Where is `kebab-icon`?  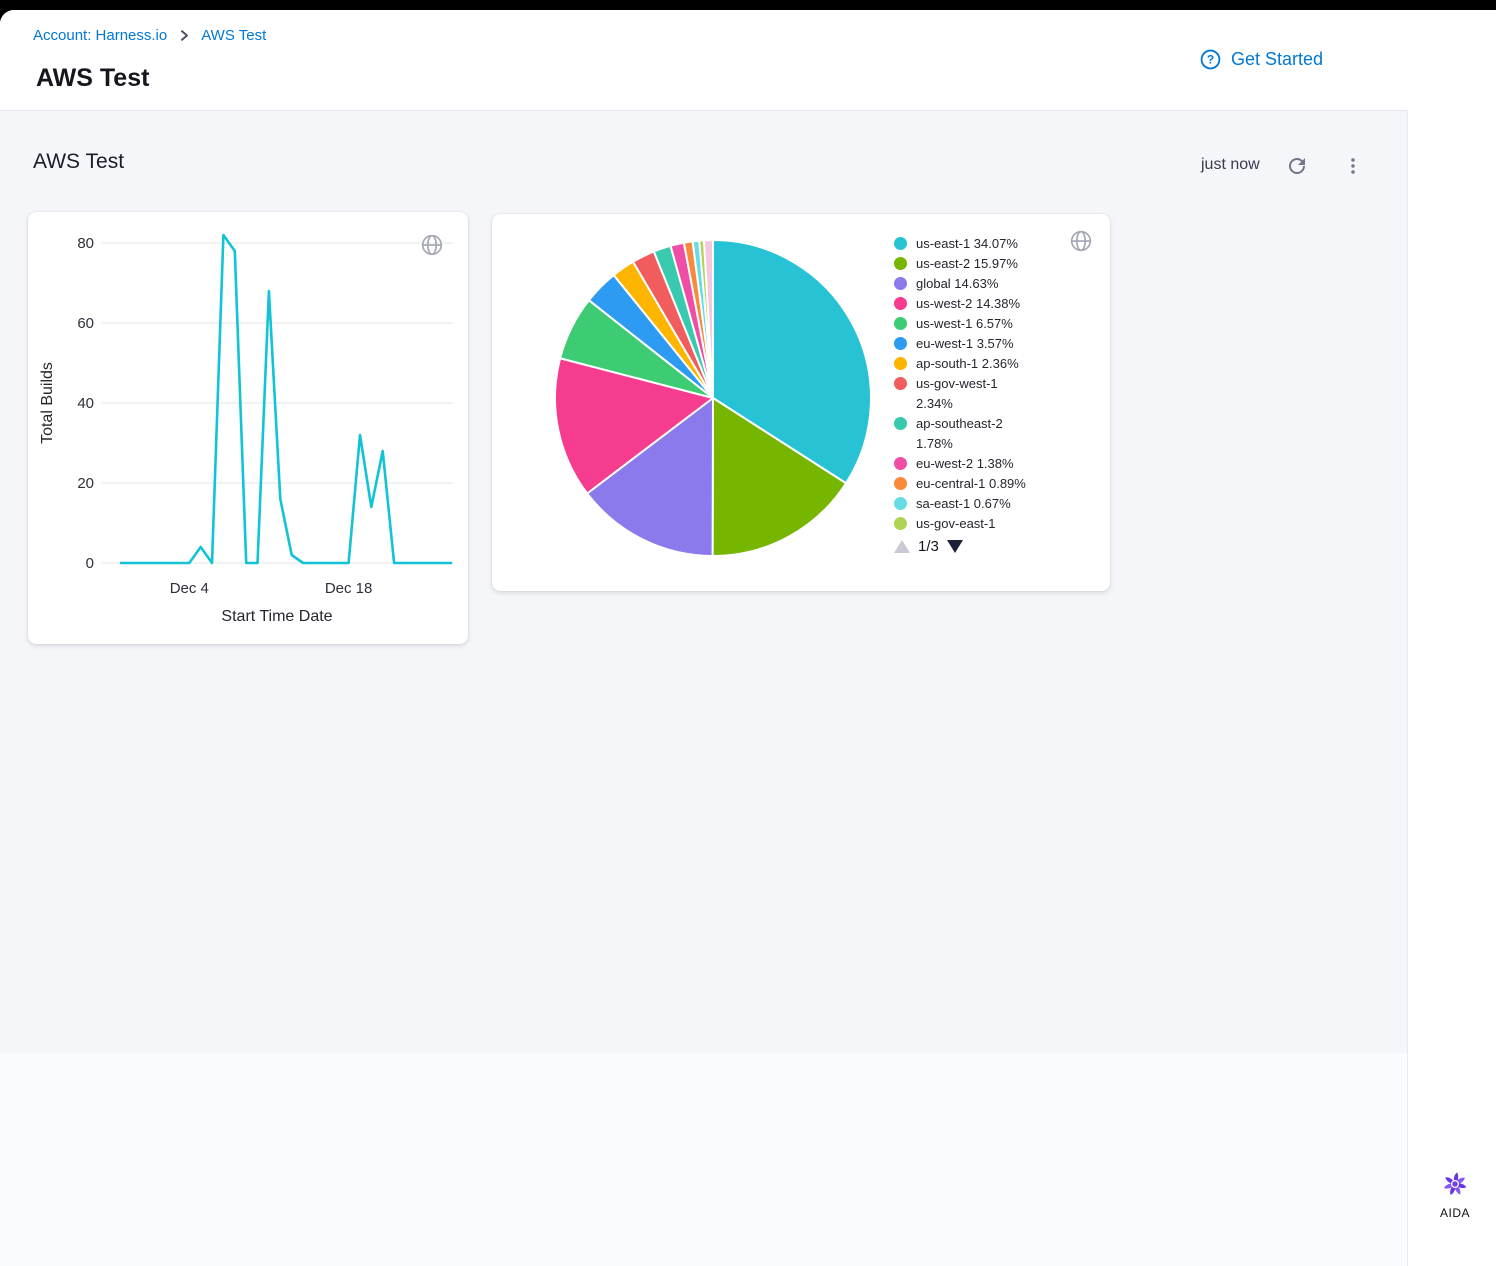 kebab-icon is located at coordinates (1353, 166).